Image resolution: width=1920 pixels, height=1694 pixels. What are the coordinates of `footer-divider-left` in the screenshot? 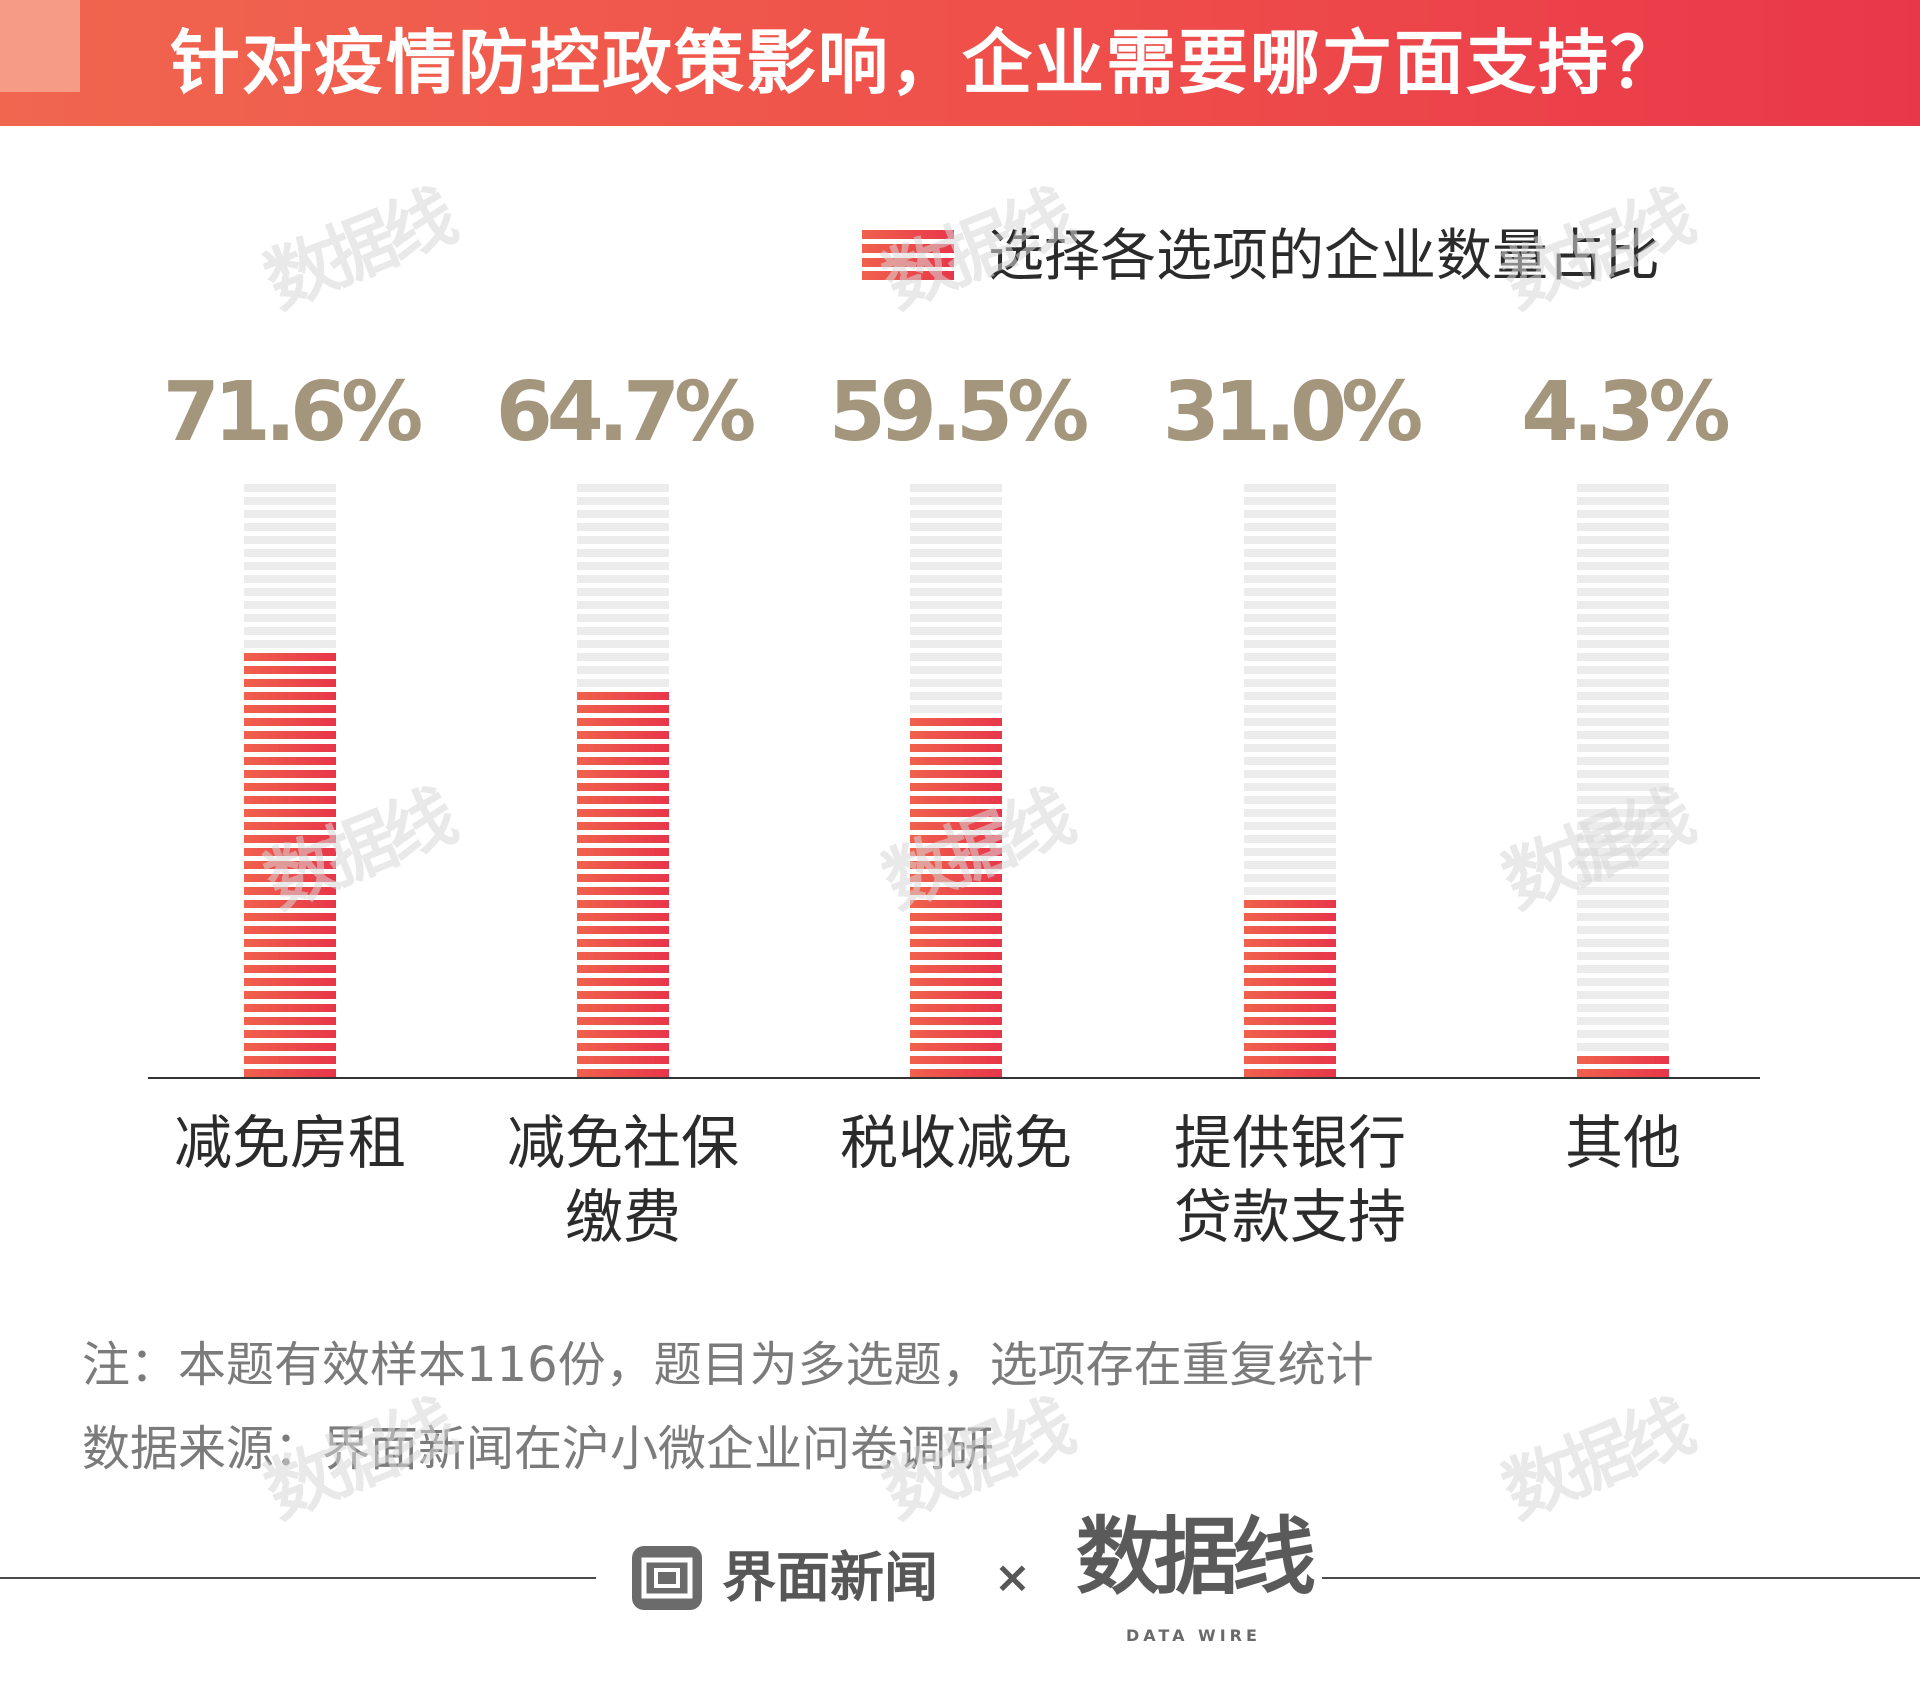 It's located at (298, 1578).